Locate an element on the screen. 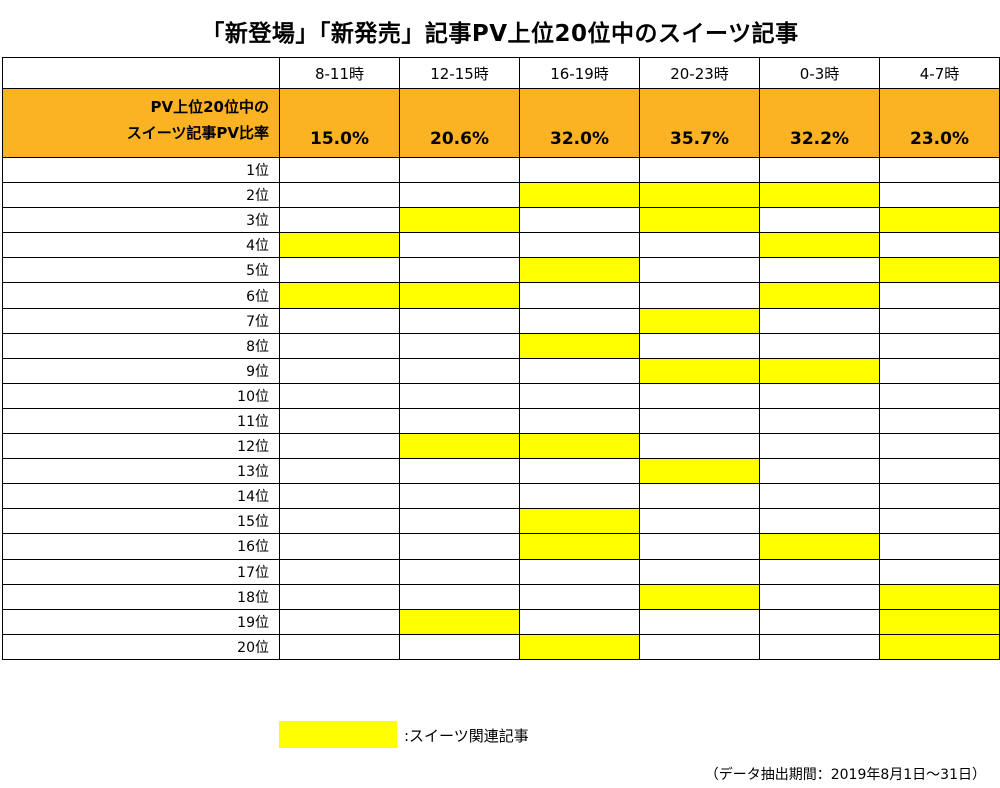  rank-label: 1位 is located at coordinates (141, 170).